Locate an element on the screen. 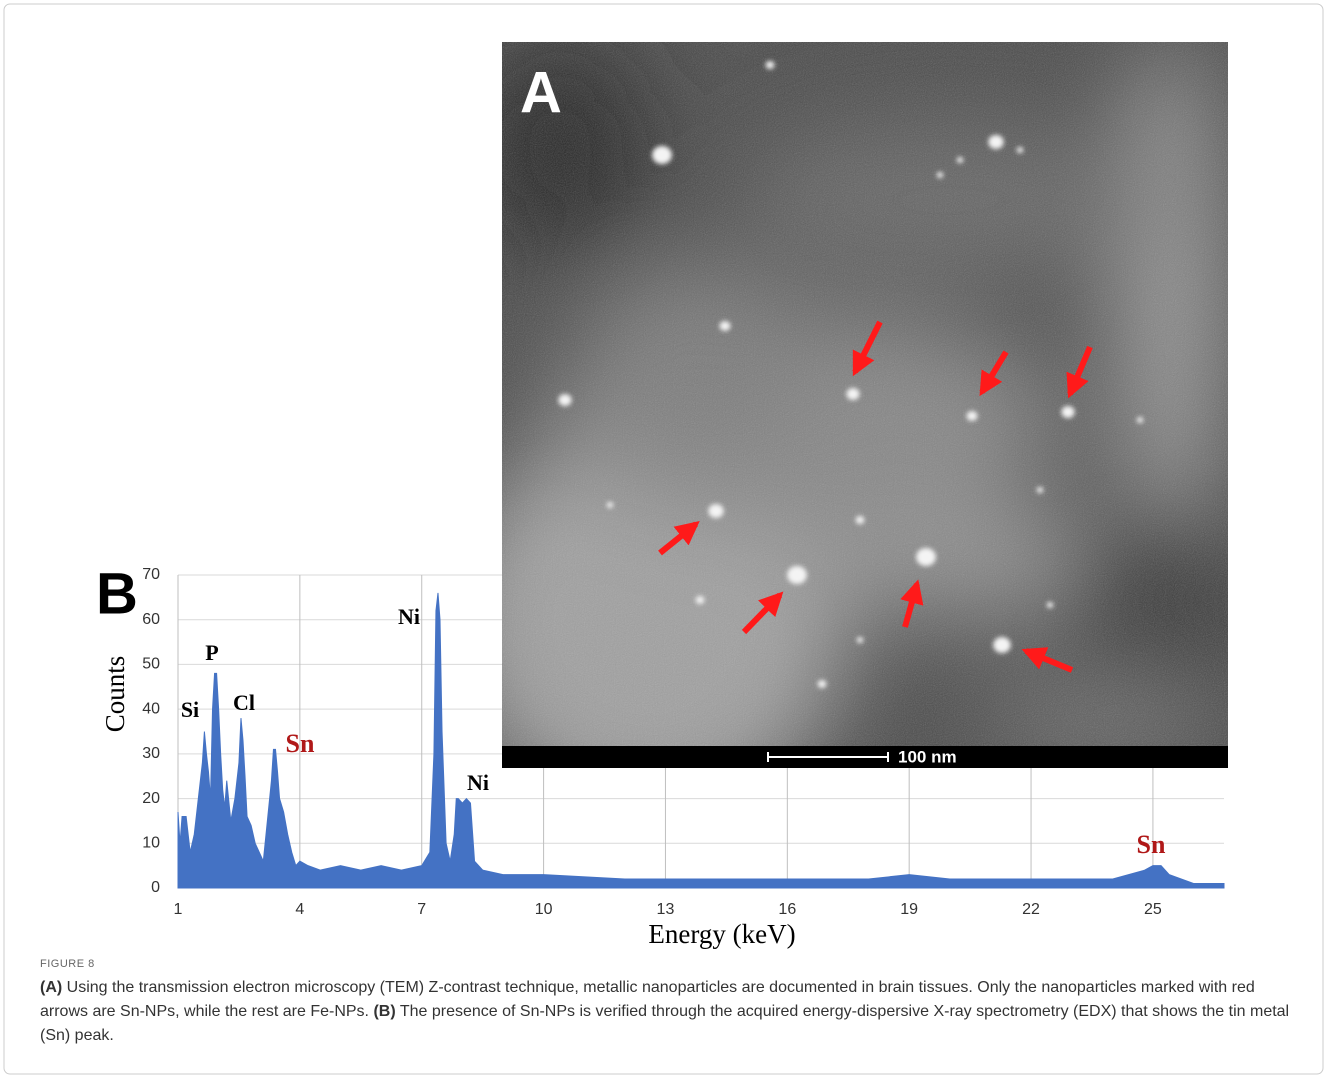 The image size is (1327, 1078). x-tick-label: 1 is located at coordinates (178, 909).